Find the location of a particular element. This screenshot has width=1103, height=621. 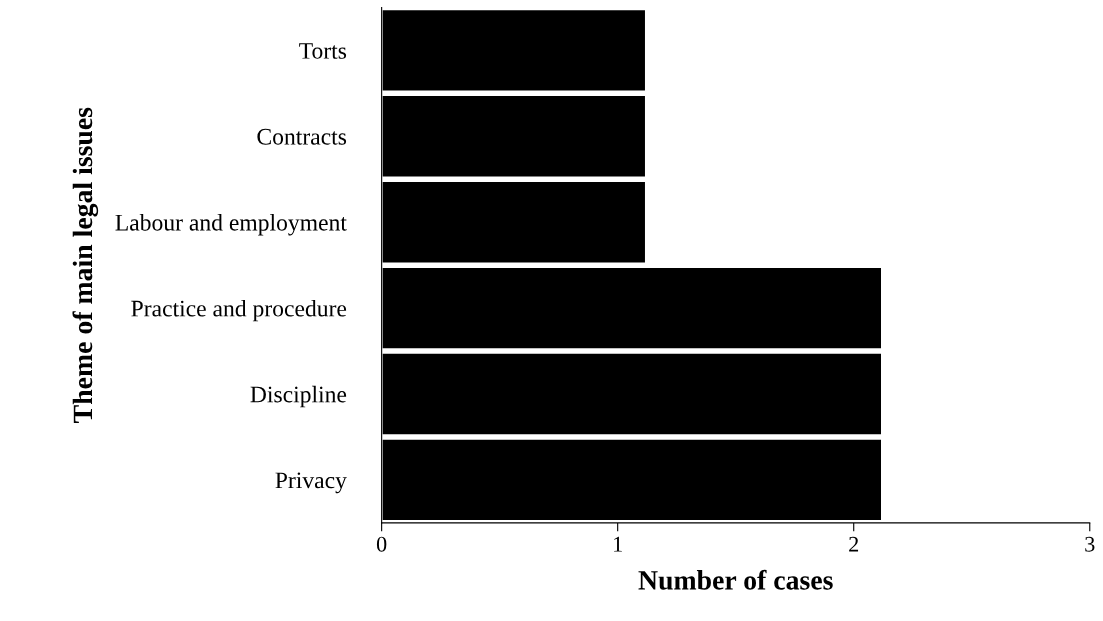

x-axis-title: Number of cases is located at coordinates (735, 579).